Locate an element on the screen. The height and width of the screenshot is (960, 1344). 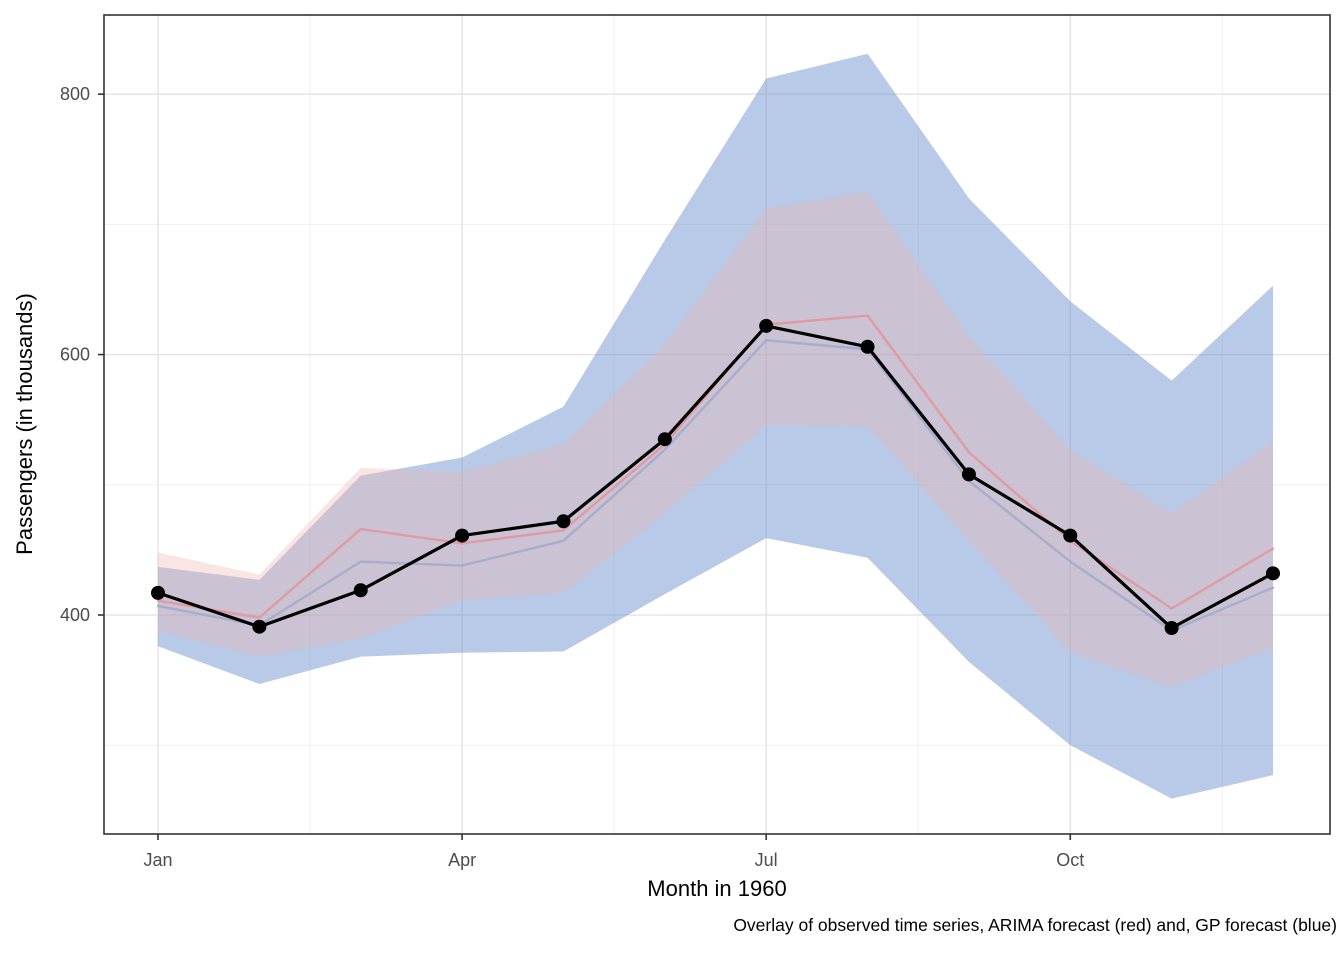
y-tick-label: 600 is located at coordinates (75, 355).